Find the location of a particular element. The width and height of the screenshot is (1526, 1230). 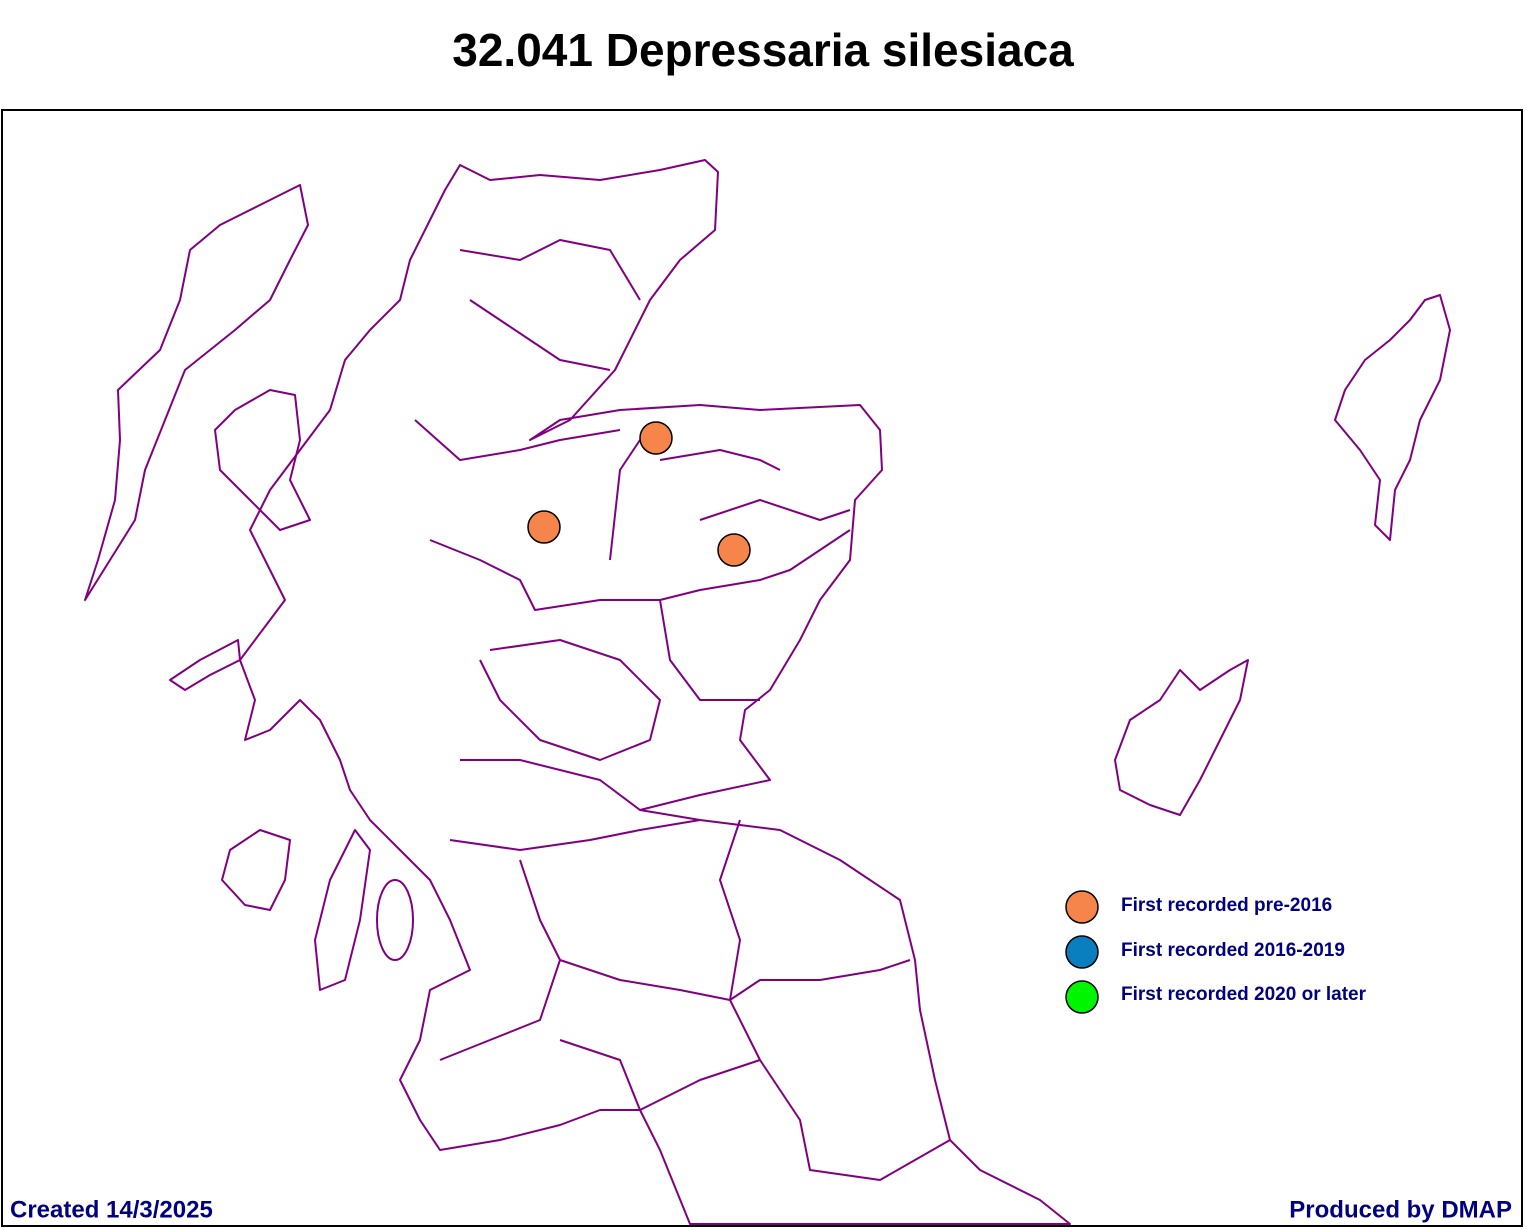

skye is located at coordinates (262, 460).